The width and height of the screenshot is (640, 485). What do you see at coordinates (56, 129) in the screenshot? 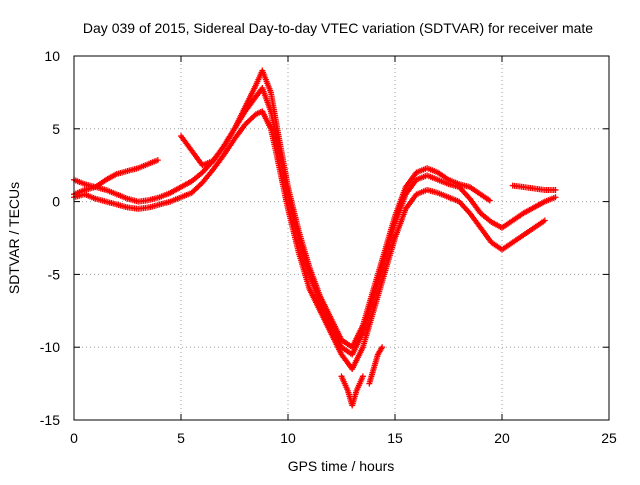
I see `y-tick-label: 5` at bounding box center [56, 129].